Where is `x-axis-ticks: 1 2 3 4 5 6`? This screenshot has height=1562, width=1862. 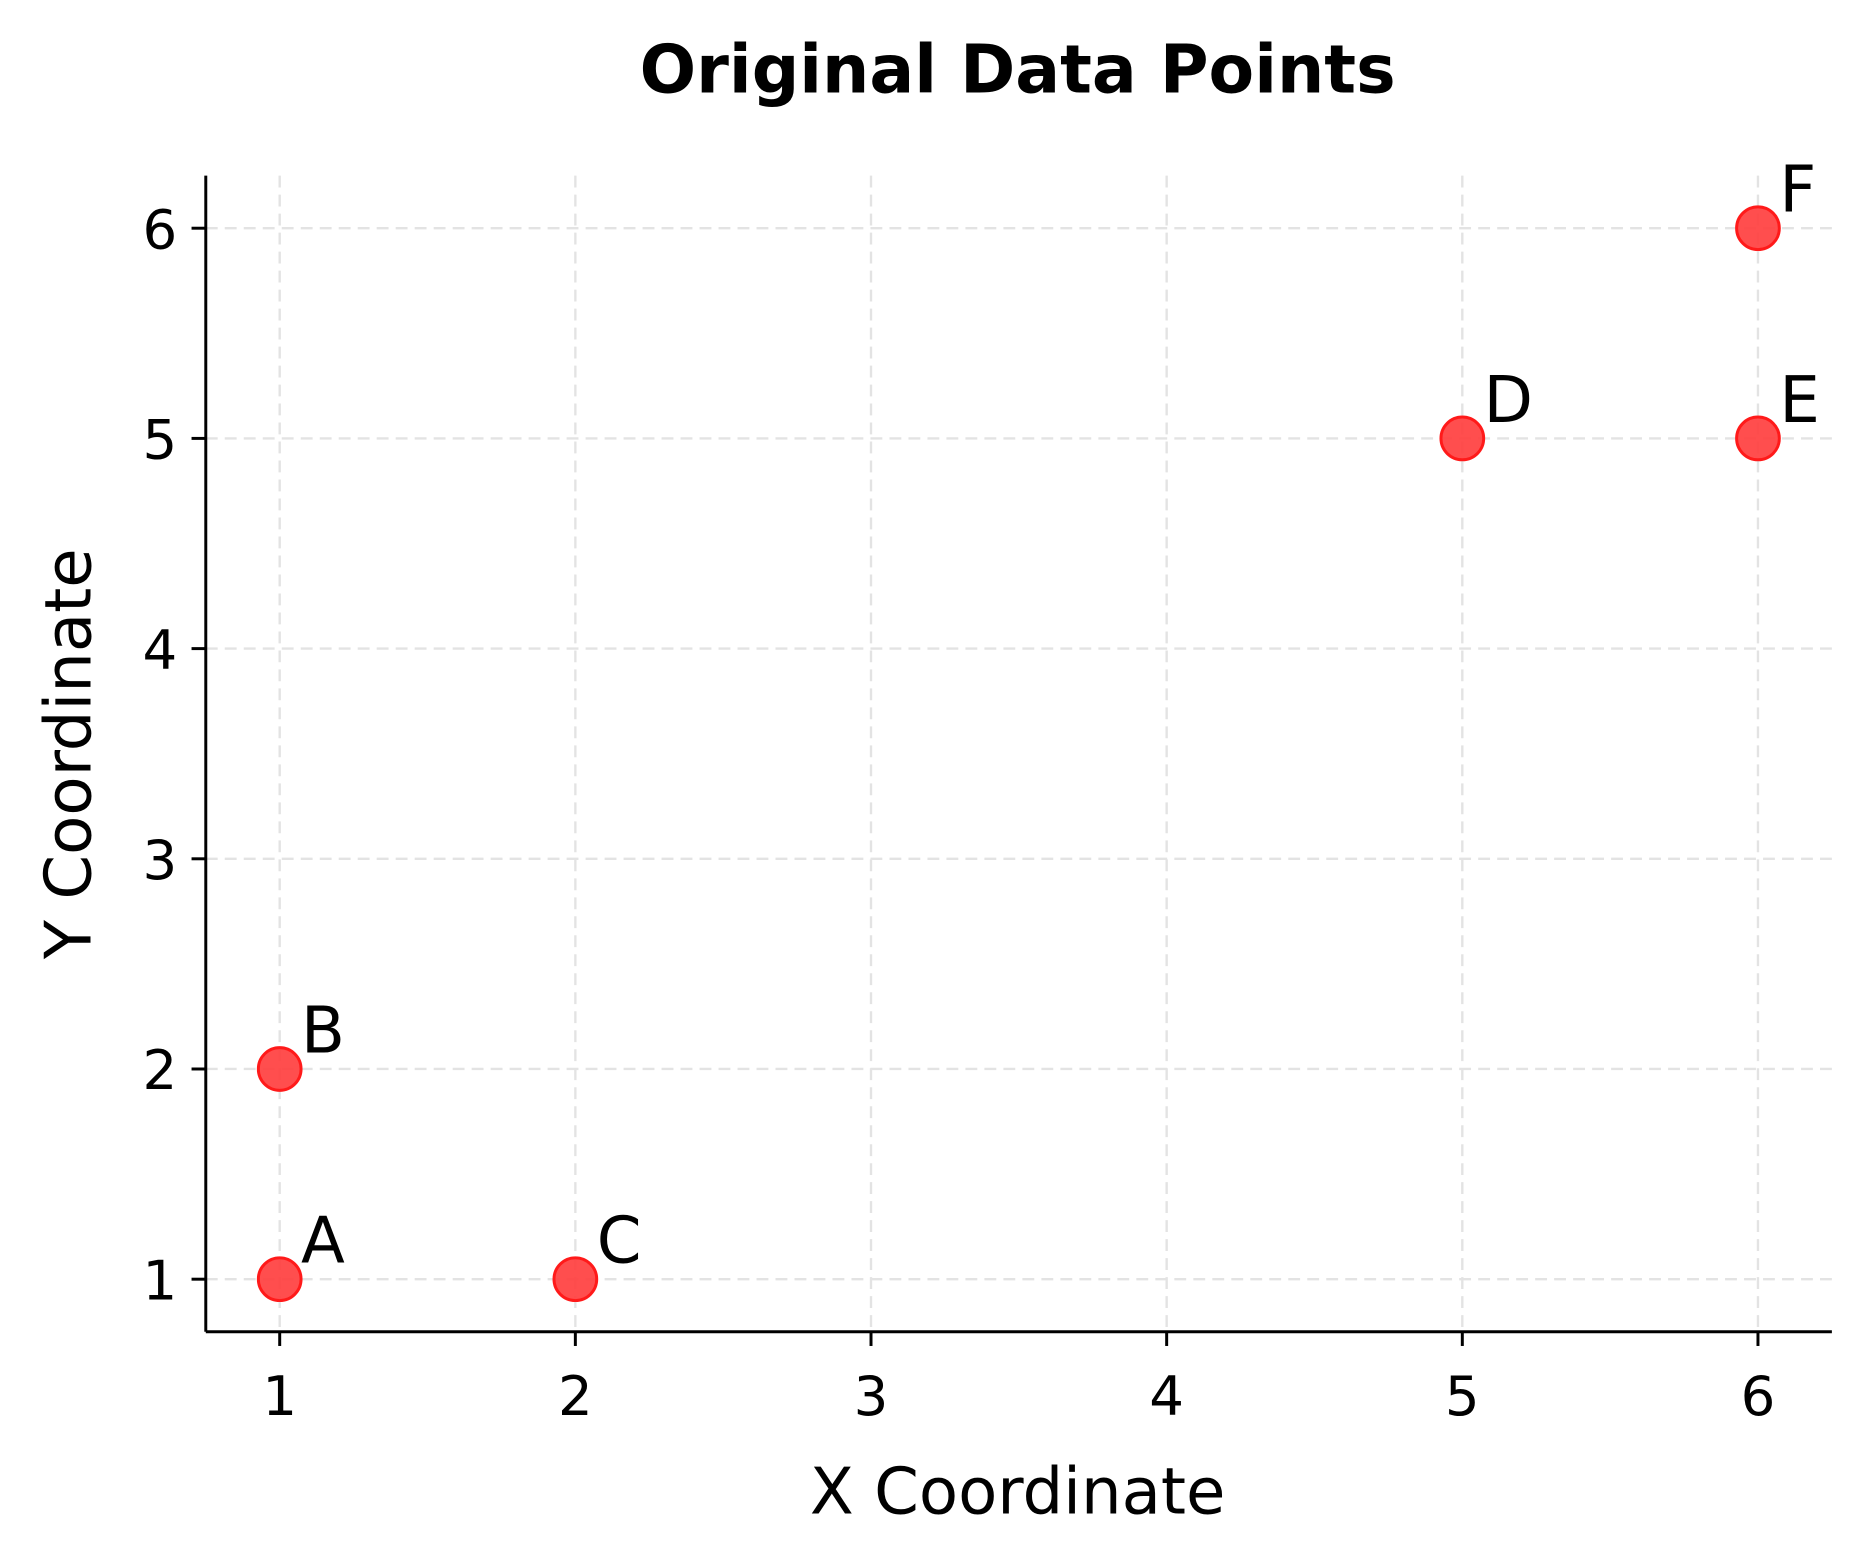 x-axis-ticks: 1 2 3 4 5 6 is located at coordinates (1019, 1379).